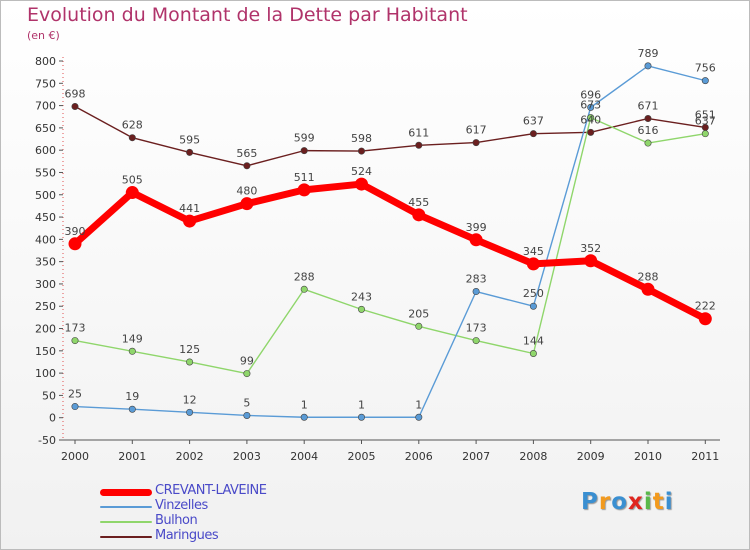 This screenshot has width=750, height=550. I want to click on data-label-crevant-laveine: 399, so click(476, 227).